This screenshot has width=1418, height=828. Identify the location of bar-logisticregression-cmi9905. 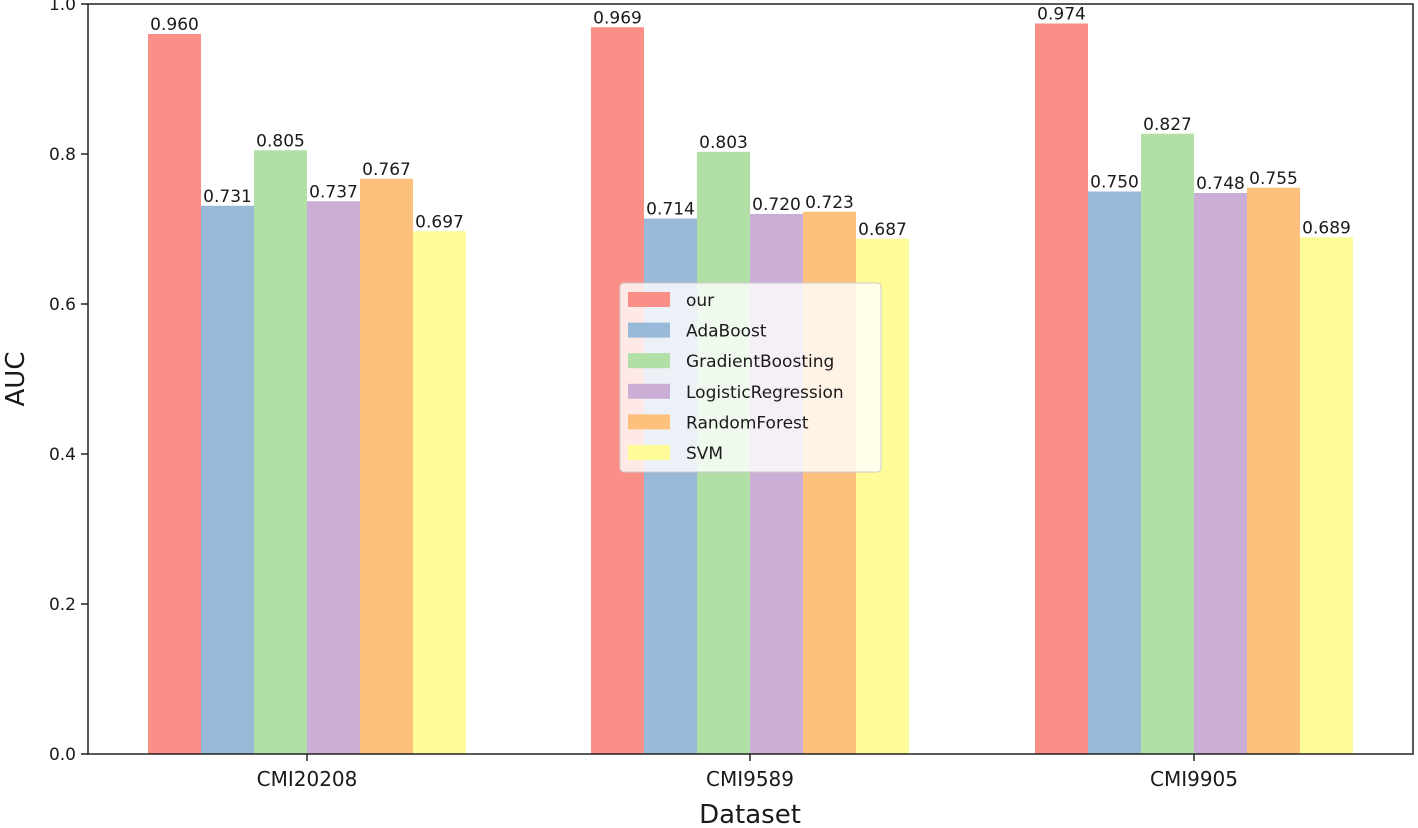
(1220, 473).